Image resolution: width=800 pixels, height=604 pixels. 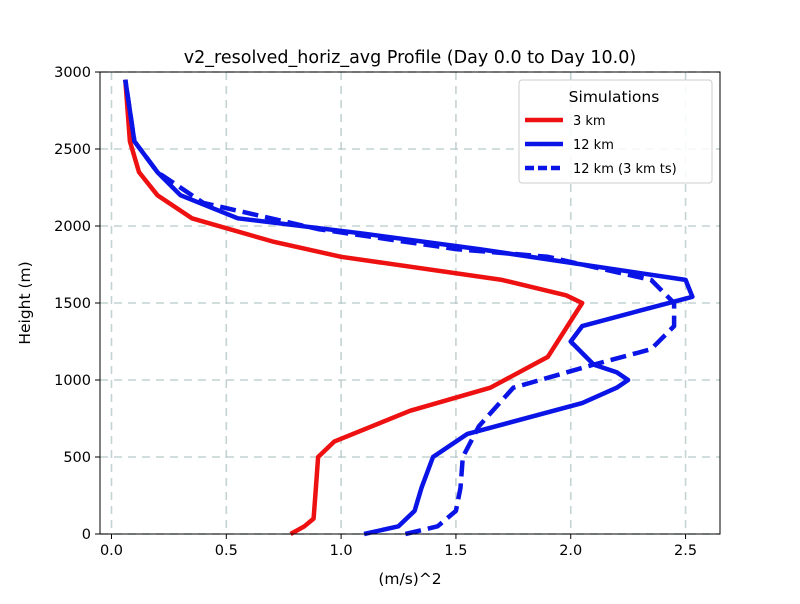 I want to click on x-tick-label: 1.0, so click(x=341, y=551).